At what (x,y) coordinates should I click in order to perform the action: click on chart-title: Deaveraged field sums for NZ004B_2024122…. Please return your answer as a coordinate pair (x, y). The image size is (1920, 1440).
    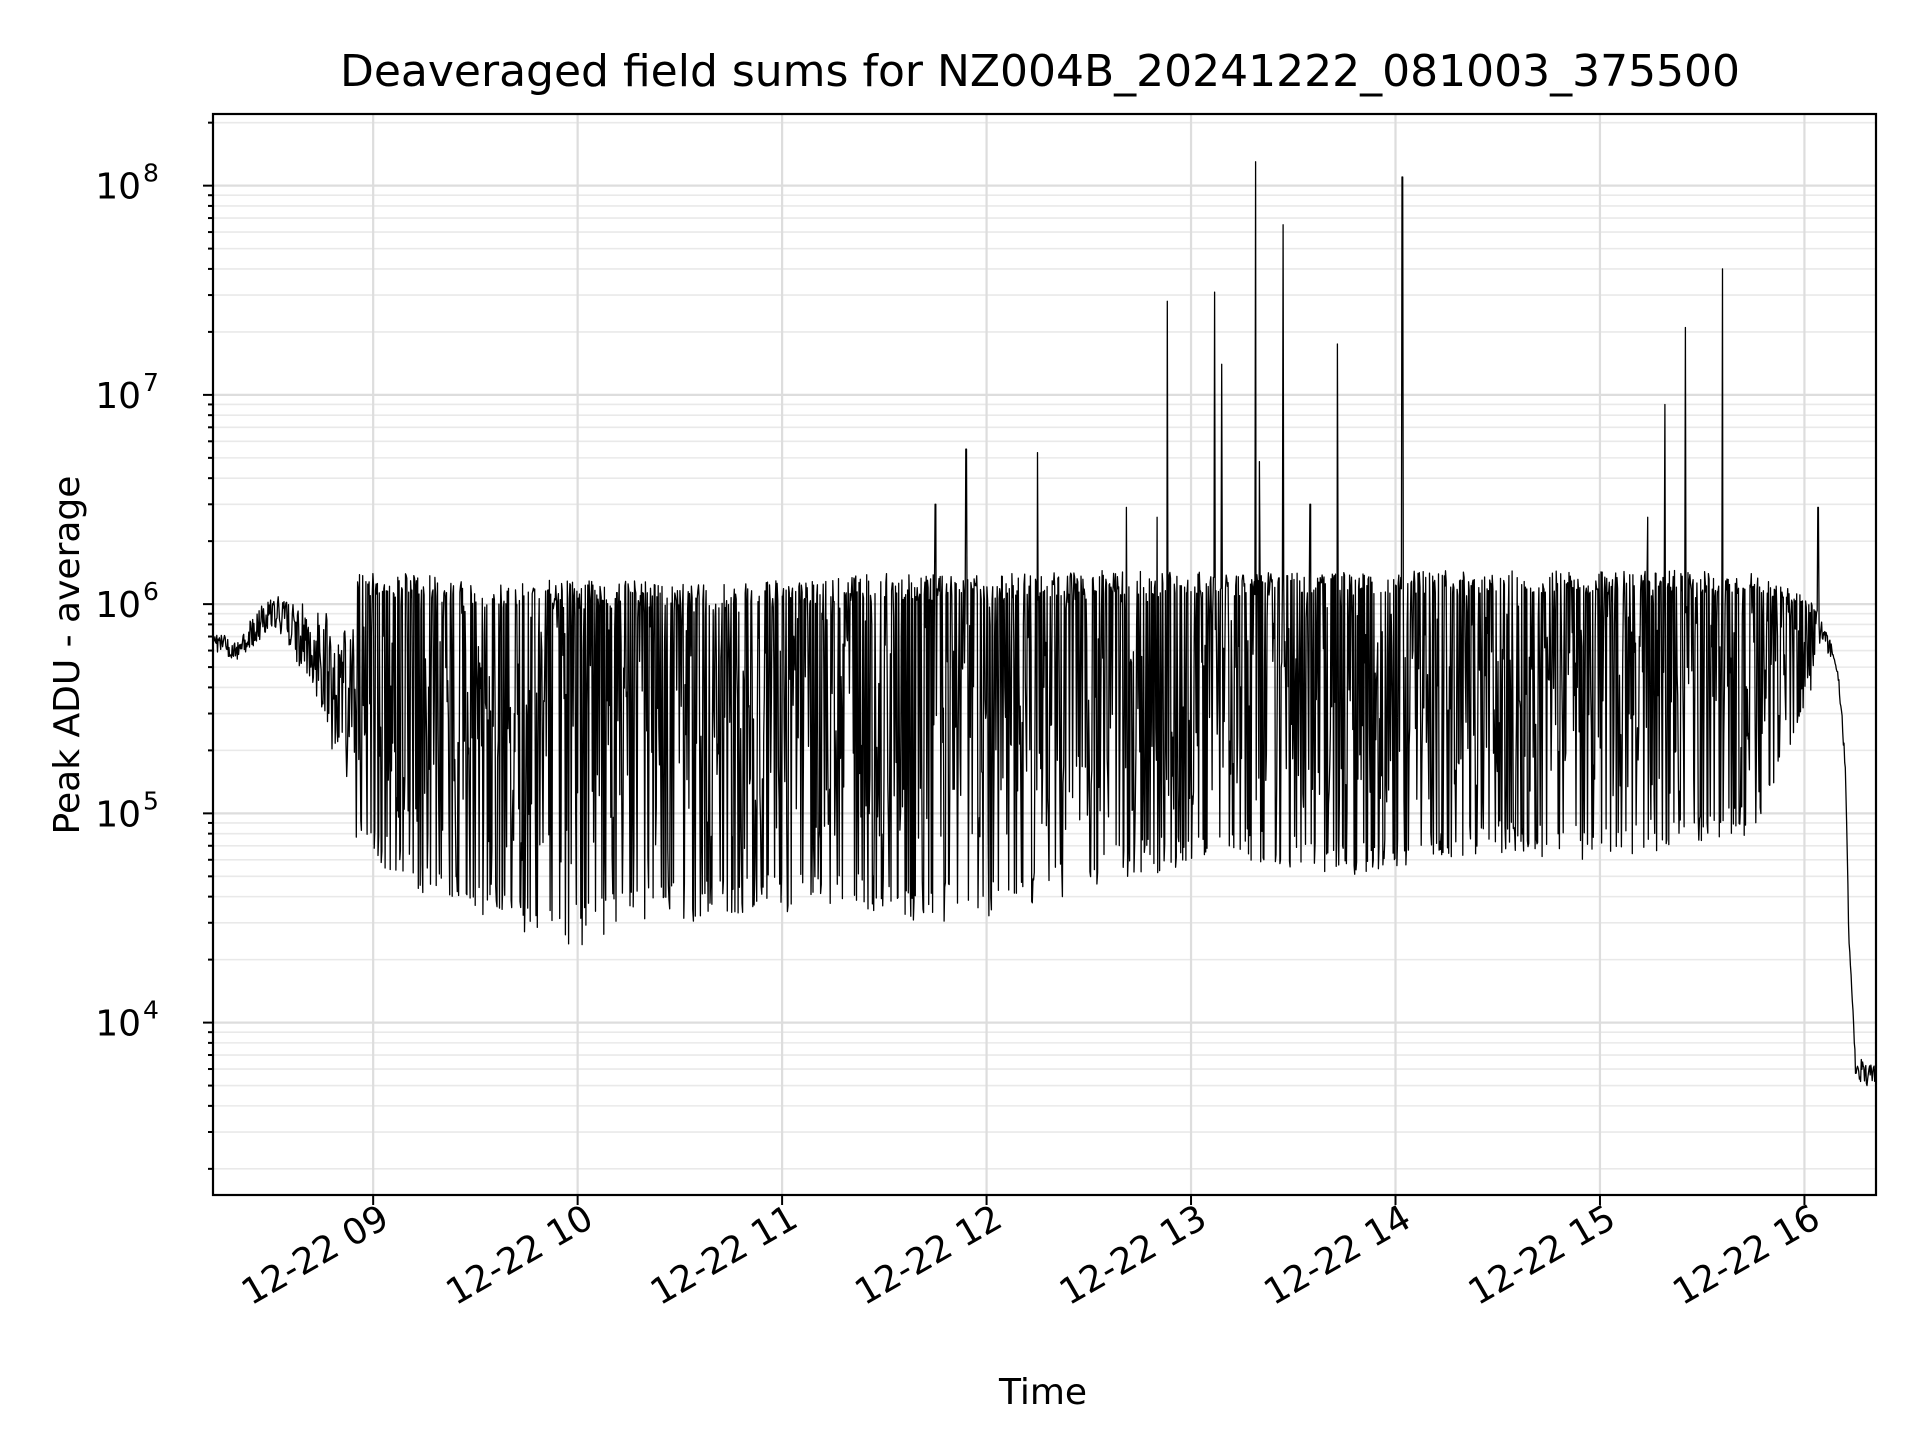
    Looking at the image, I should click on (1040, 71).